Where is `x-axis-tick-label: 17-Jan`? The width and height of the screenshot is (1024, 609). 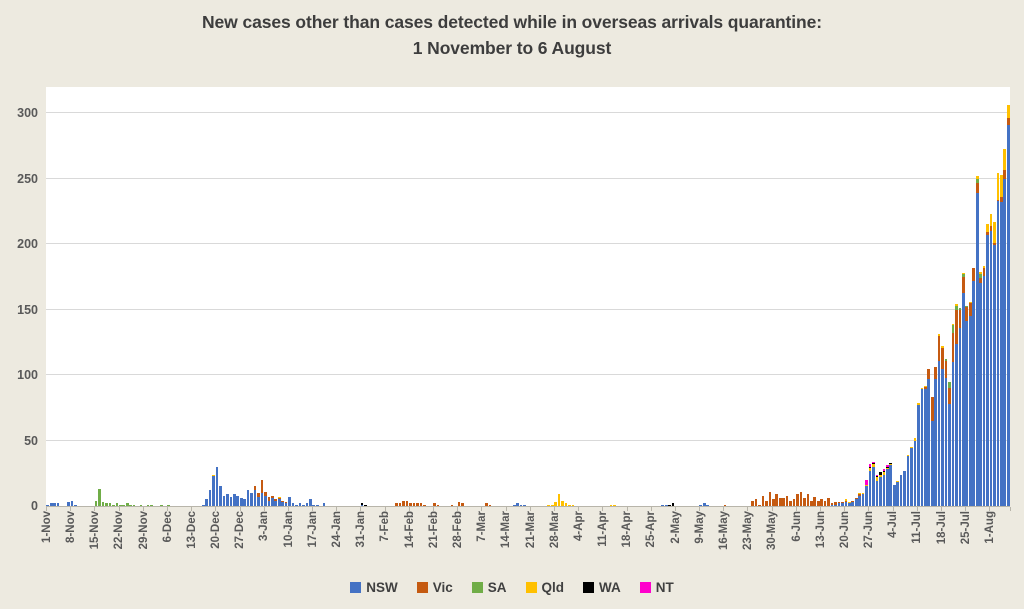 x-axis-tick-label: 17-Jan is located at coordinates (312, 529).